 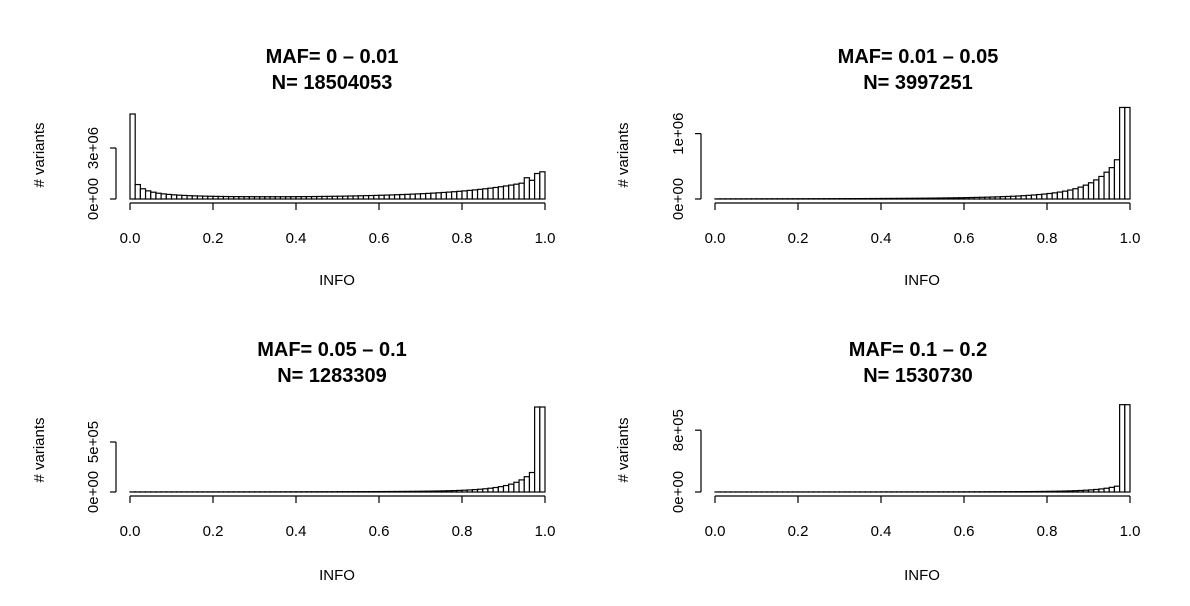 What do you see at coordinates (39, 449) in the screenshot?
I see `y-axis-label: # variants` at bounding box center [39, 449].